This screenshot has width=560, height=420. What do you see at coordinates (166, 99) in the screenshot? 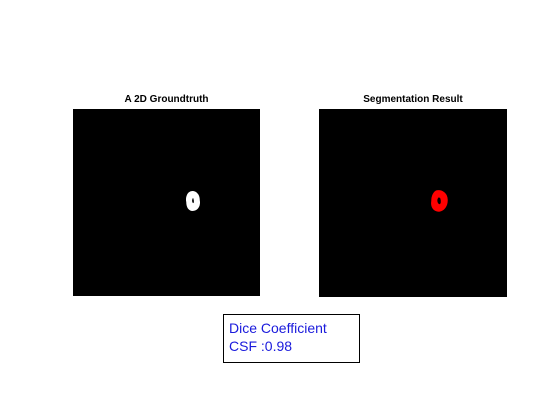
I see `groundtruth-title: A 2D Groundtruth` at bounding box center [166, 99].